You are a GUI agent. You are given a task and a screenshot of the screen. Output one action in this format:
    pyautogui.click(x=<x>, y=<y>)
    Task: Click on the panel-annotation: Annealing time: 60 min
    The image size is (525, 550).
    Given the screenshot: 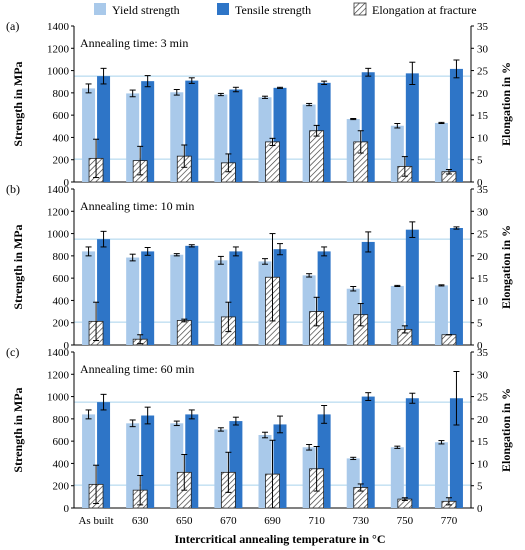 What is the action you would take?
    pyautogui.click(x=137, y=369)
    